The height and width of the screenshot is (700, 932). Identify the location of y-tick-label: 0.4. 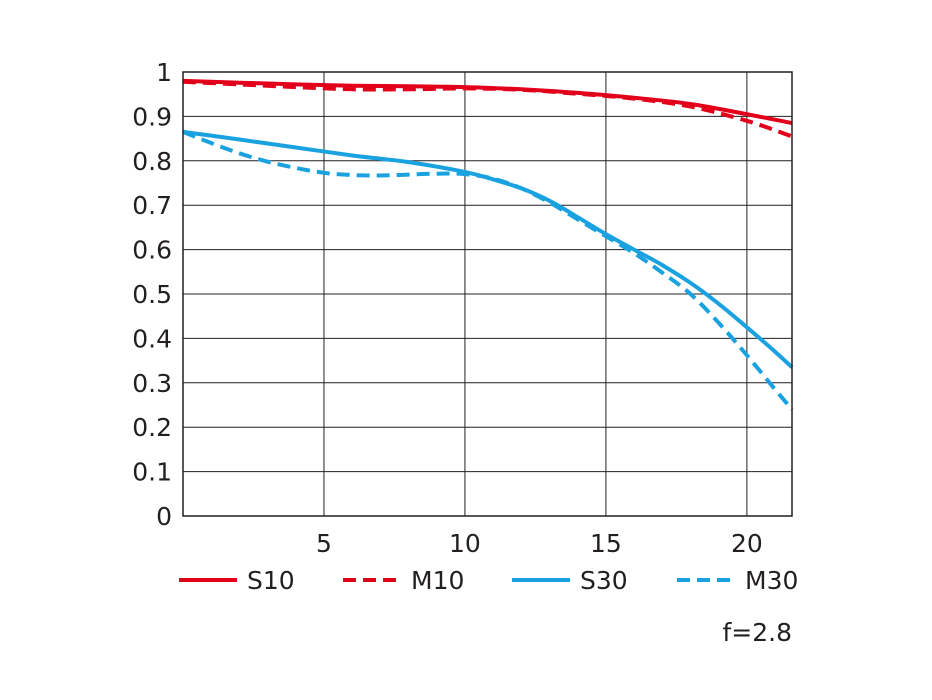
(152, 338).